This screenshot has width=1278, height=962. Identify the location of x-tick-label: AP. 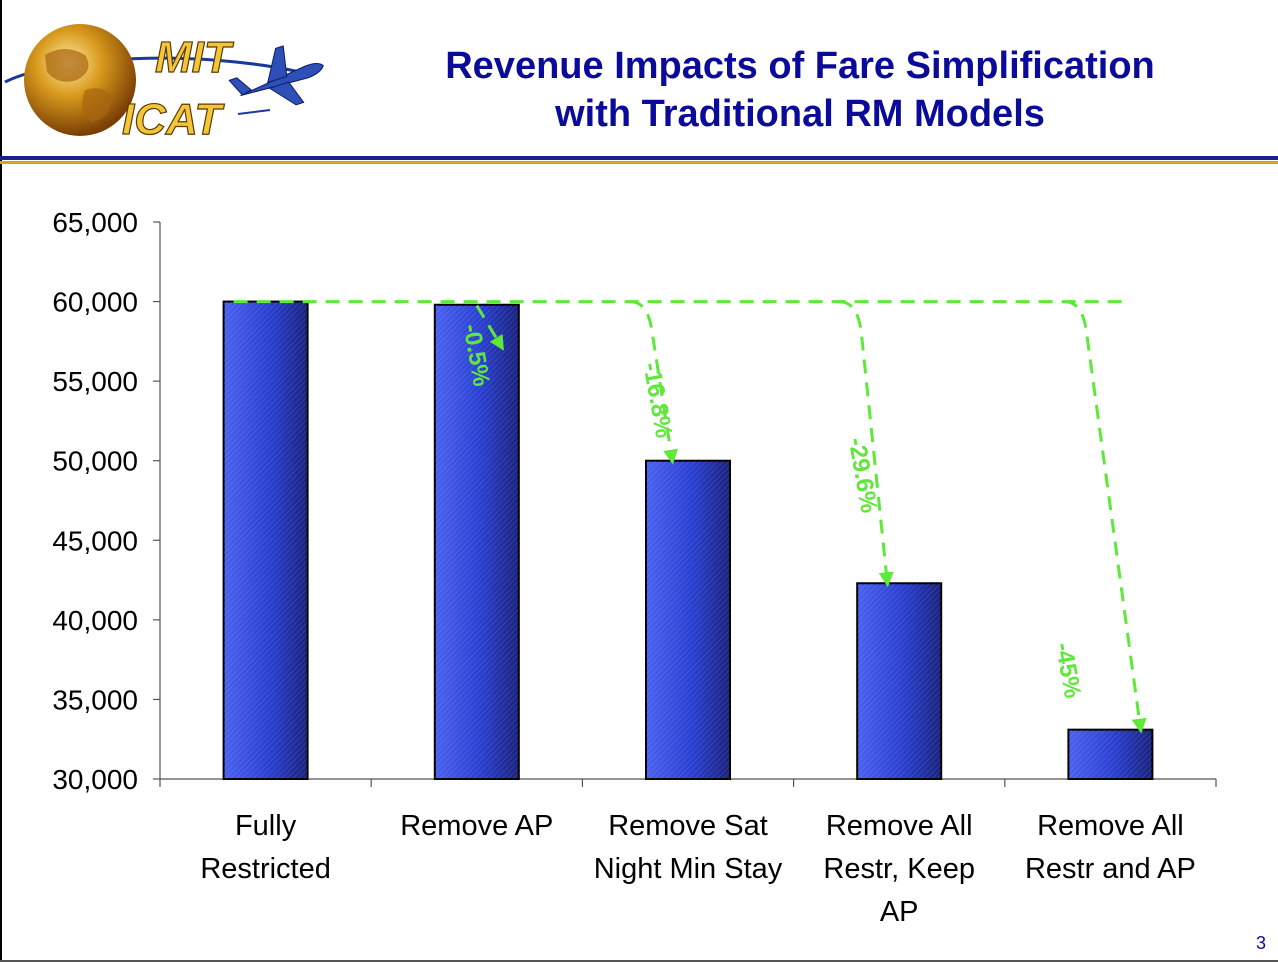
(899, 912).